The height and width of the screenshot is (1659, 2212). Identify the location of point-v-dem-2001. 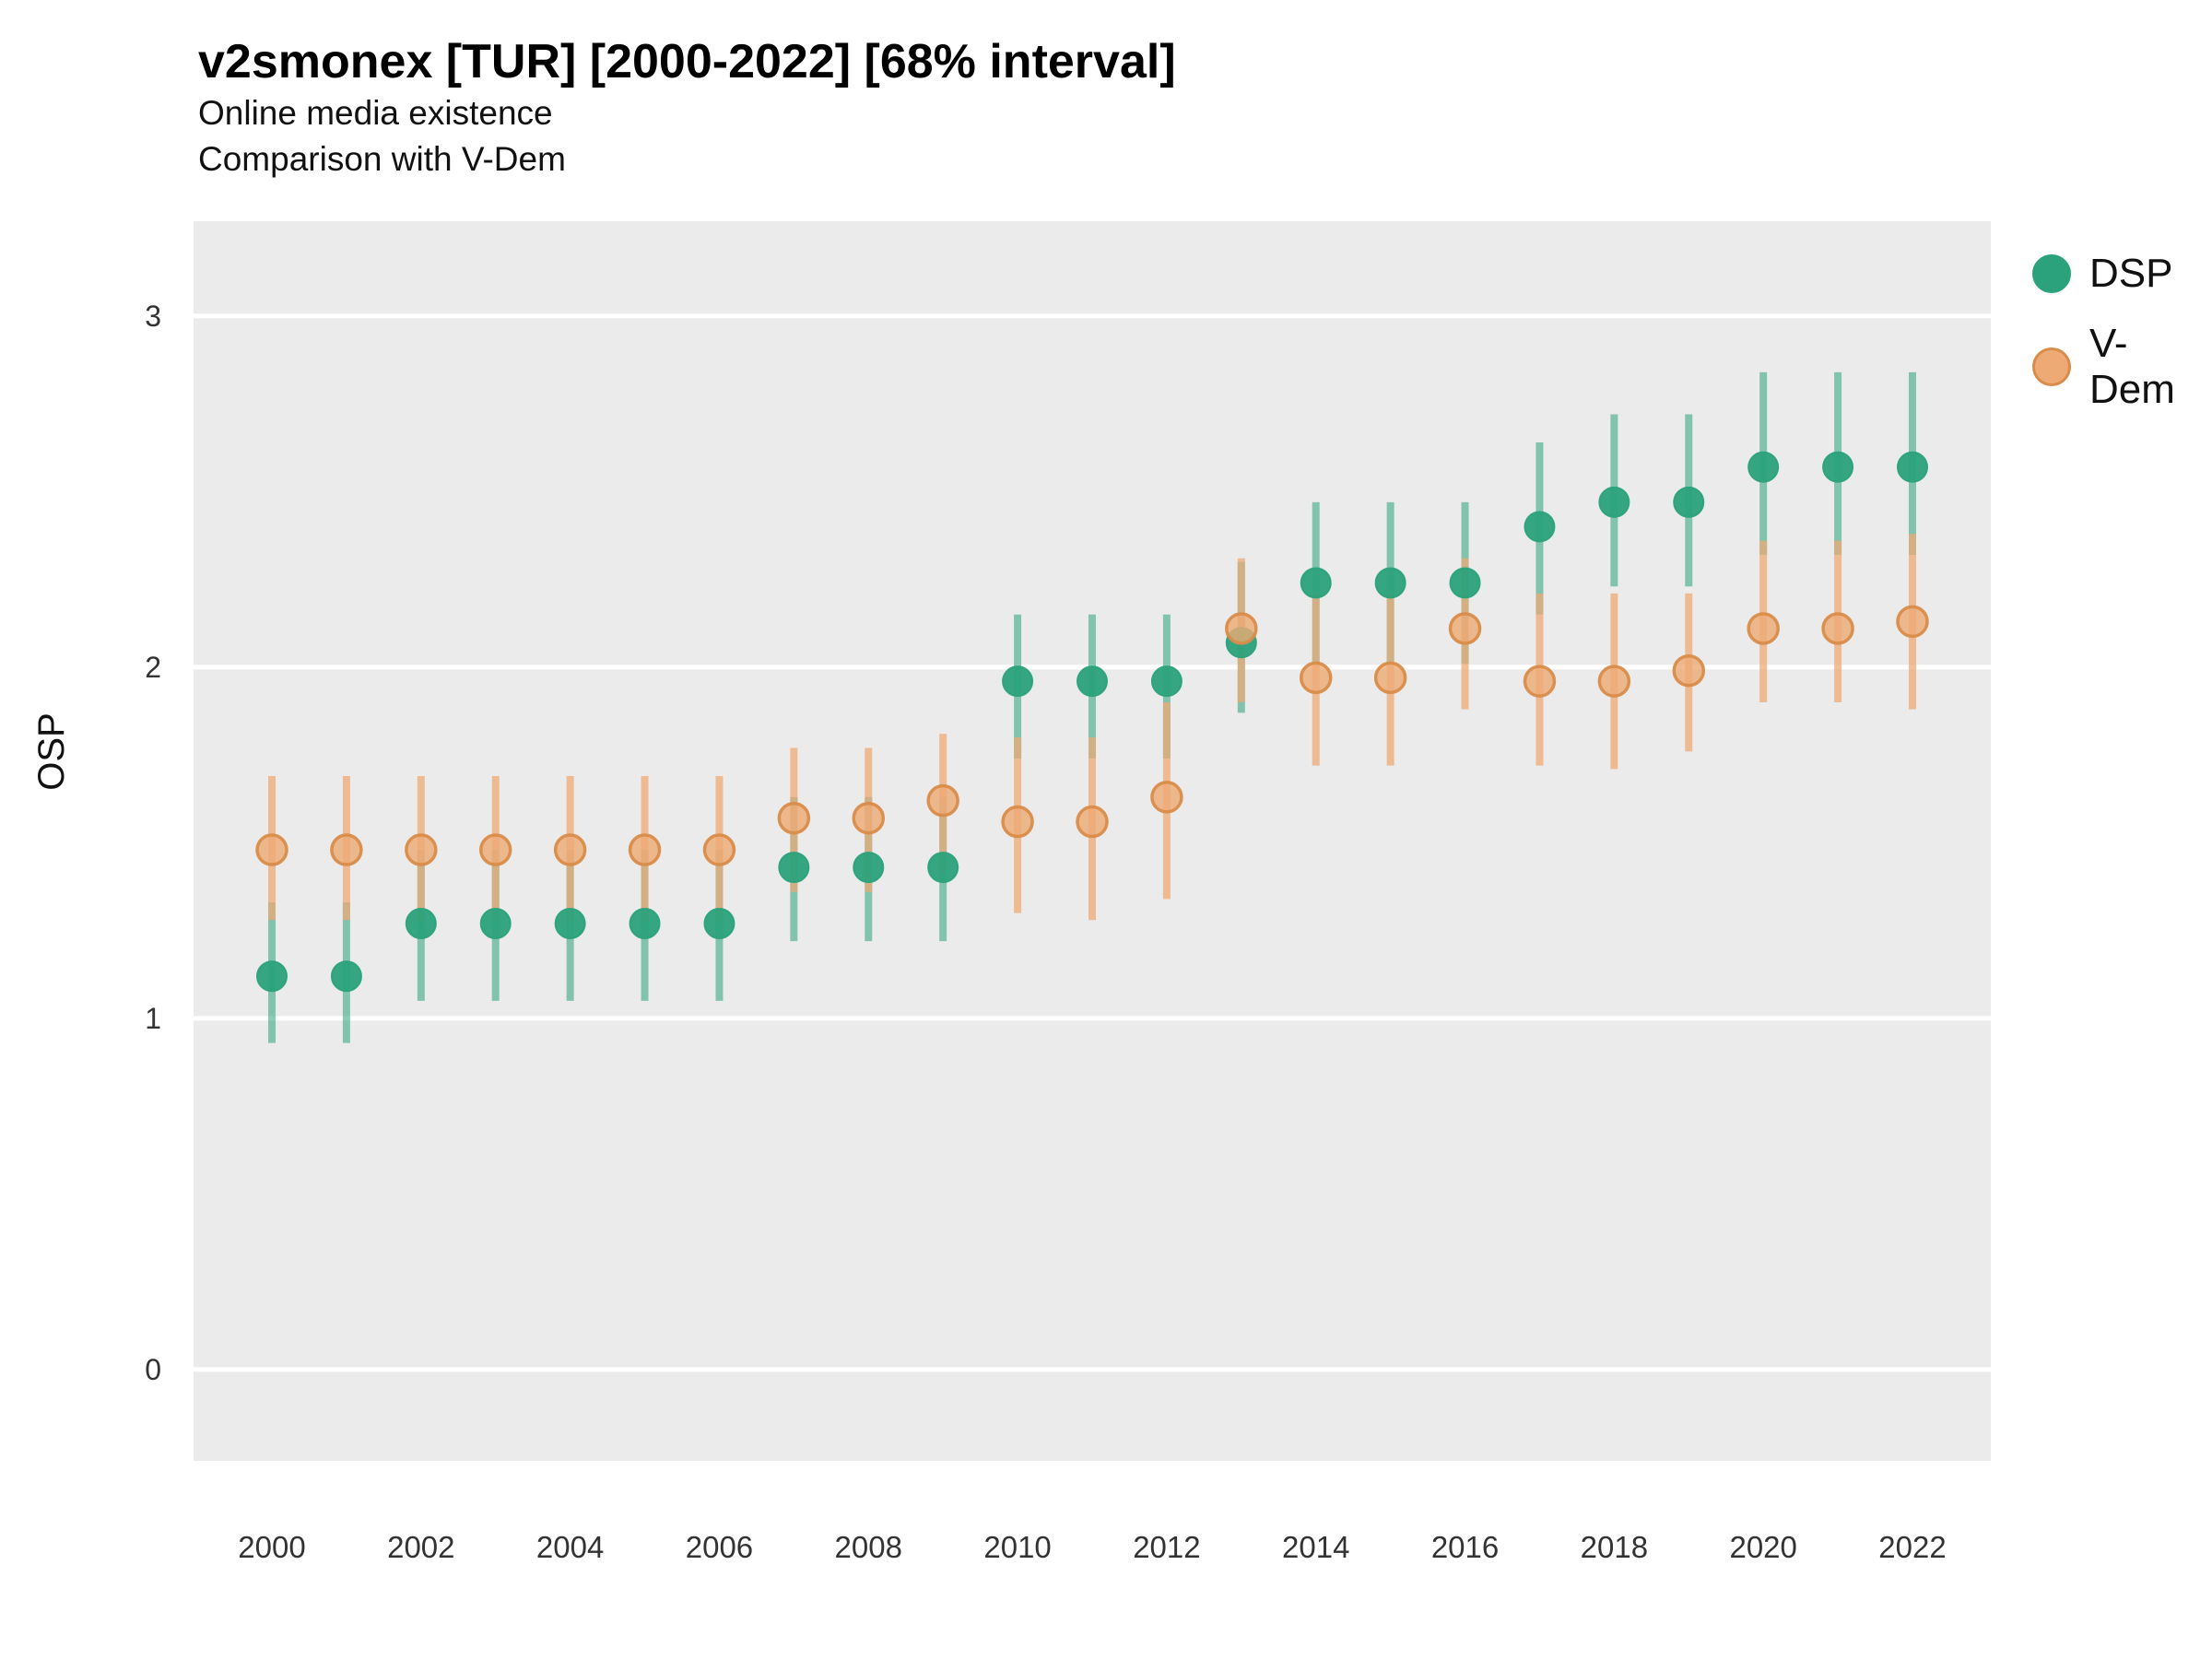
(346, 849).